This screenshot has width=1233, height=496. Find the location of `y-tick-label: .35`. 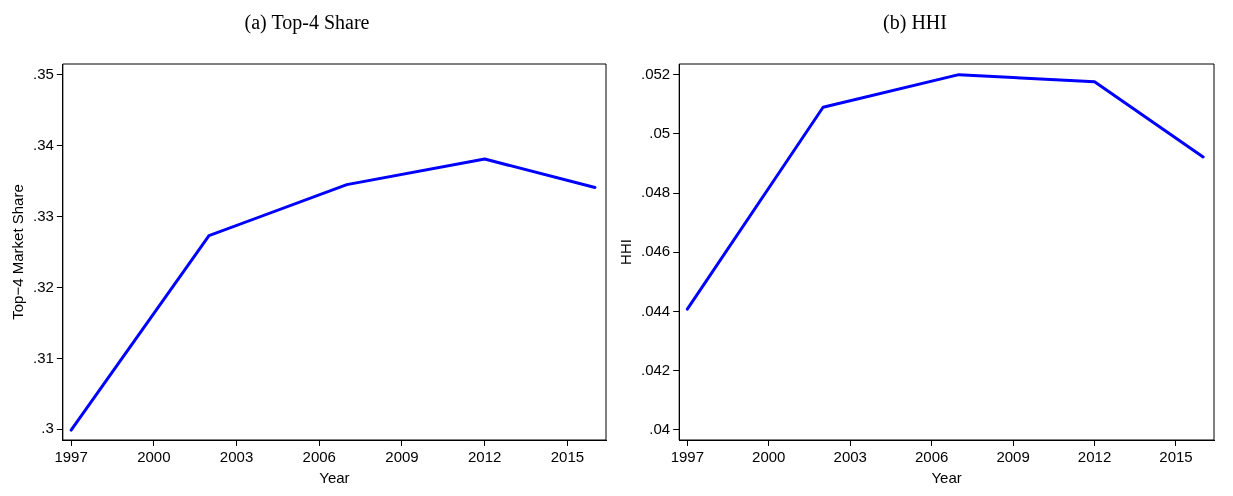

y-tick-label: .35 is located at coordinates (43, 73).